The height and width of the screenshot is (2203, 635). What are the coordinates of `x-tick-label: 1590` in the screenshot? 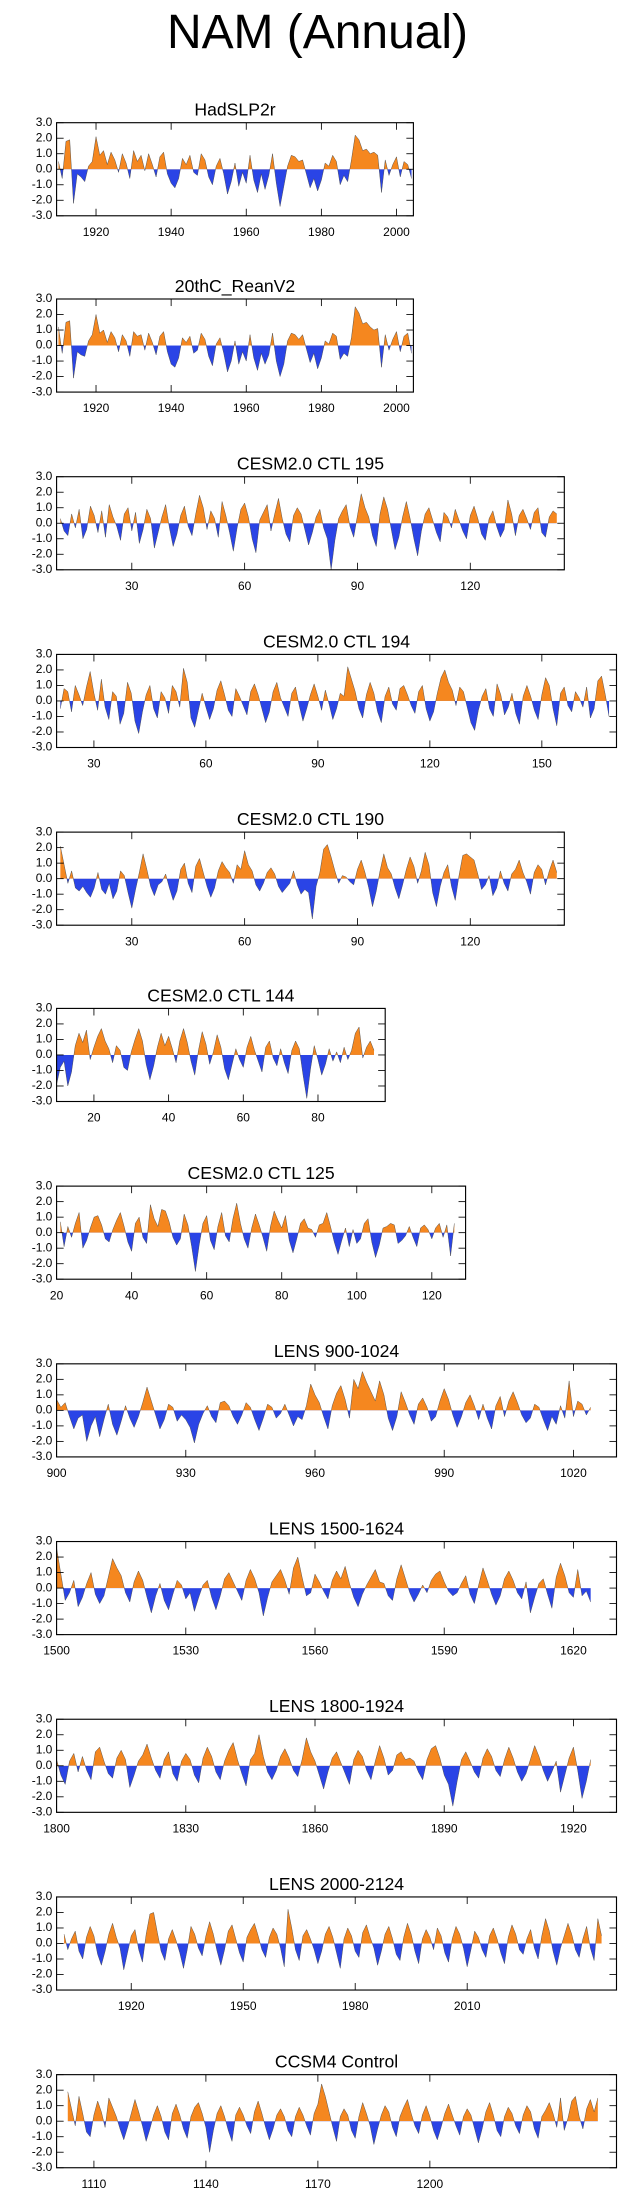 It's located at (444, 1651).